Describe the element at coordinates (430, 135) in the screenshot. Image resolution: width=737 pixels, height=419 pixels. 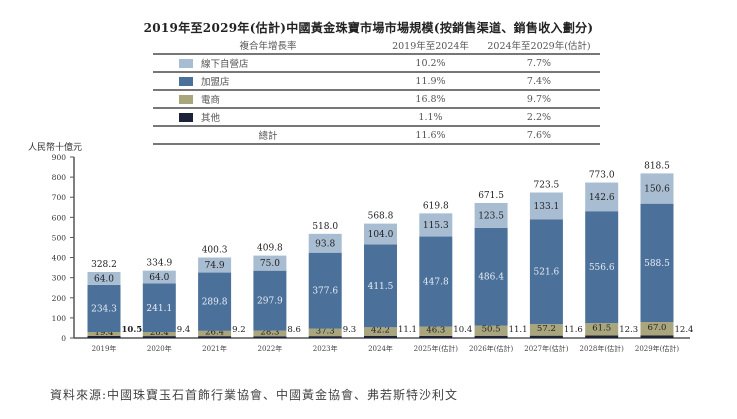
I see `cagr-total-v1: 11.6%` at that location.